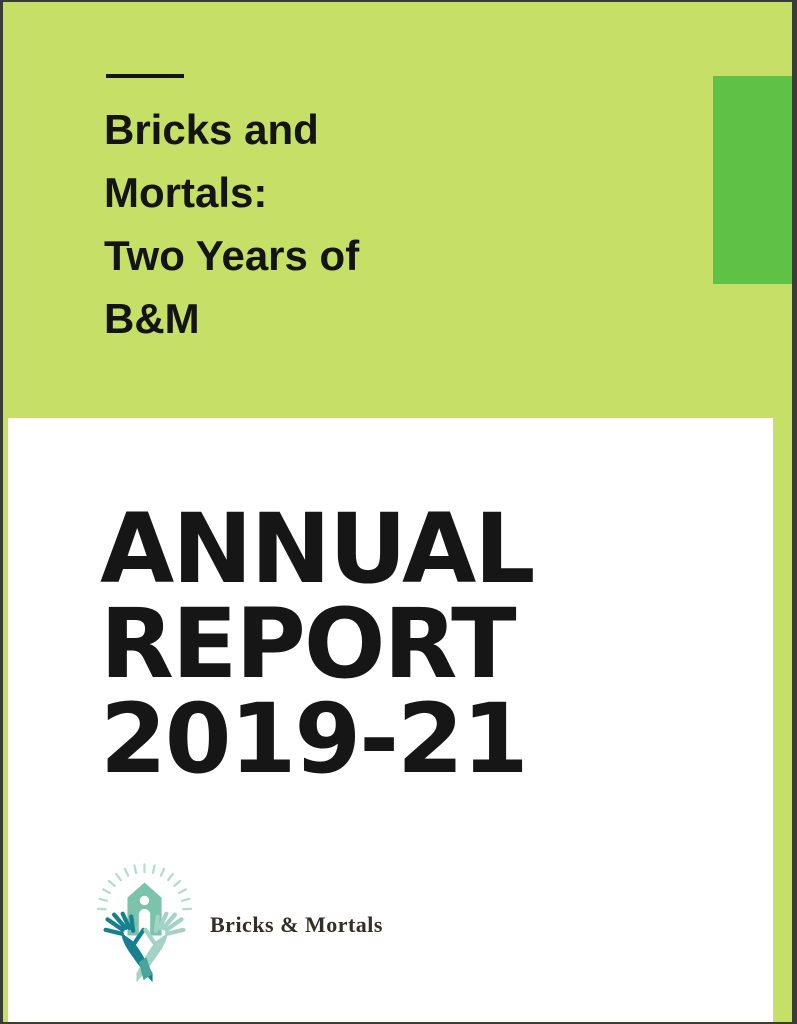 The width and height of the screenshot is (797, 1024). I want to click on cover-subtitle-line: Two Years of, so click(232, 255).